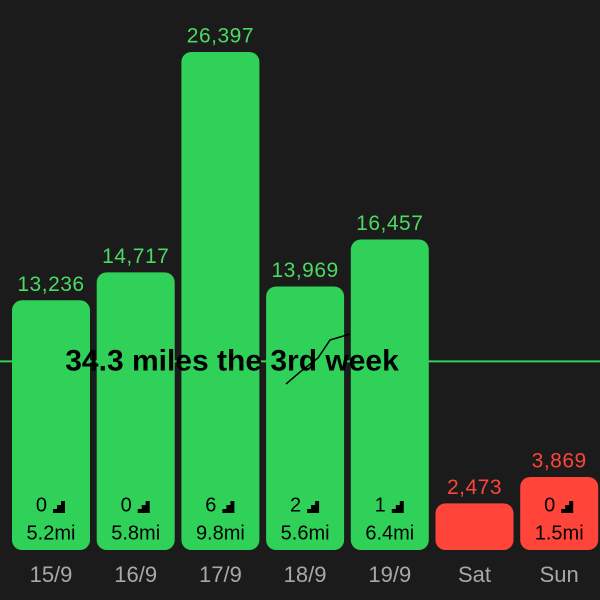 The width and height of the screenshot is (600, 600). I want to click on x-tick-label: 16/9, so click(135, 574).